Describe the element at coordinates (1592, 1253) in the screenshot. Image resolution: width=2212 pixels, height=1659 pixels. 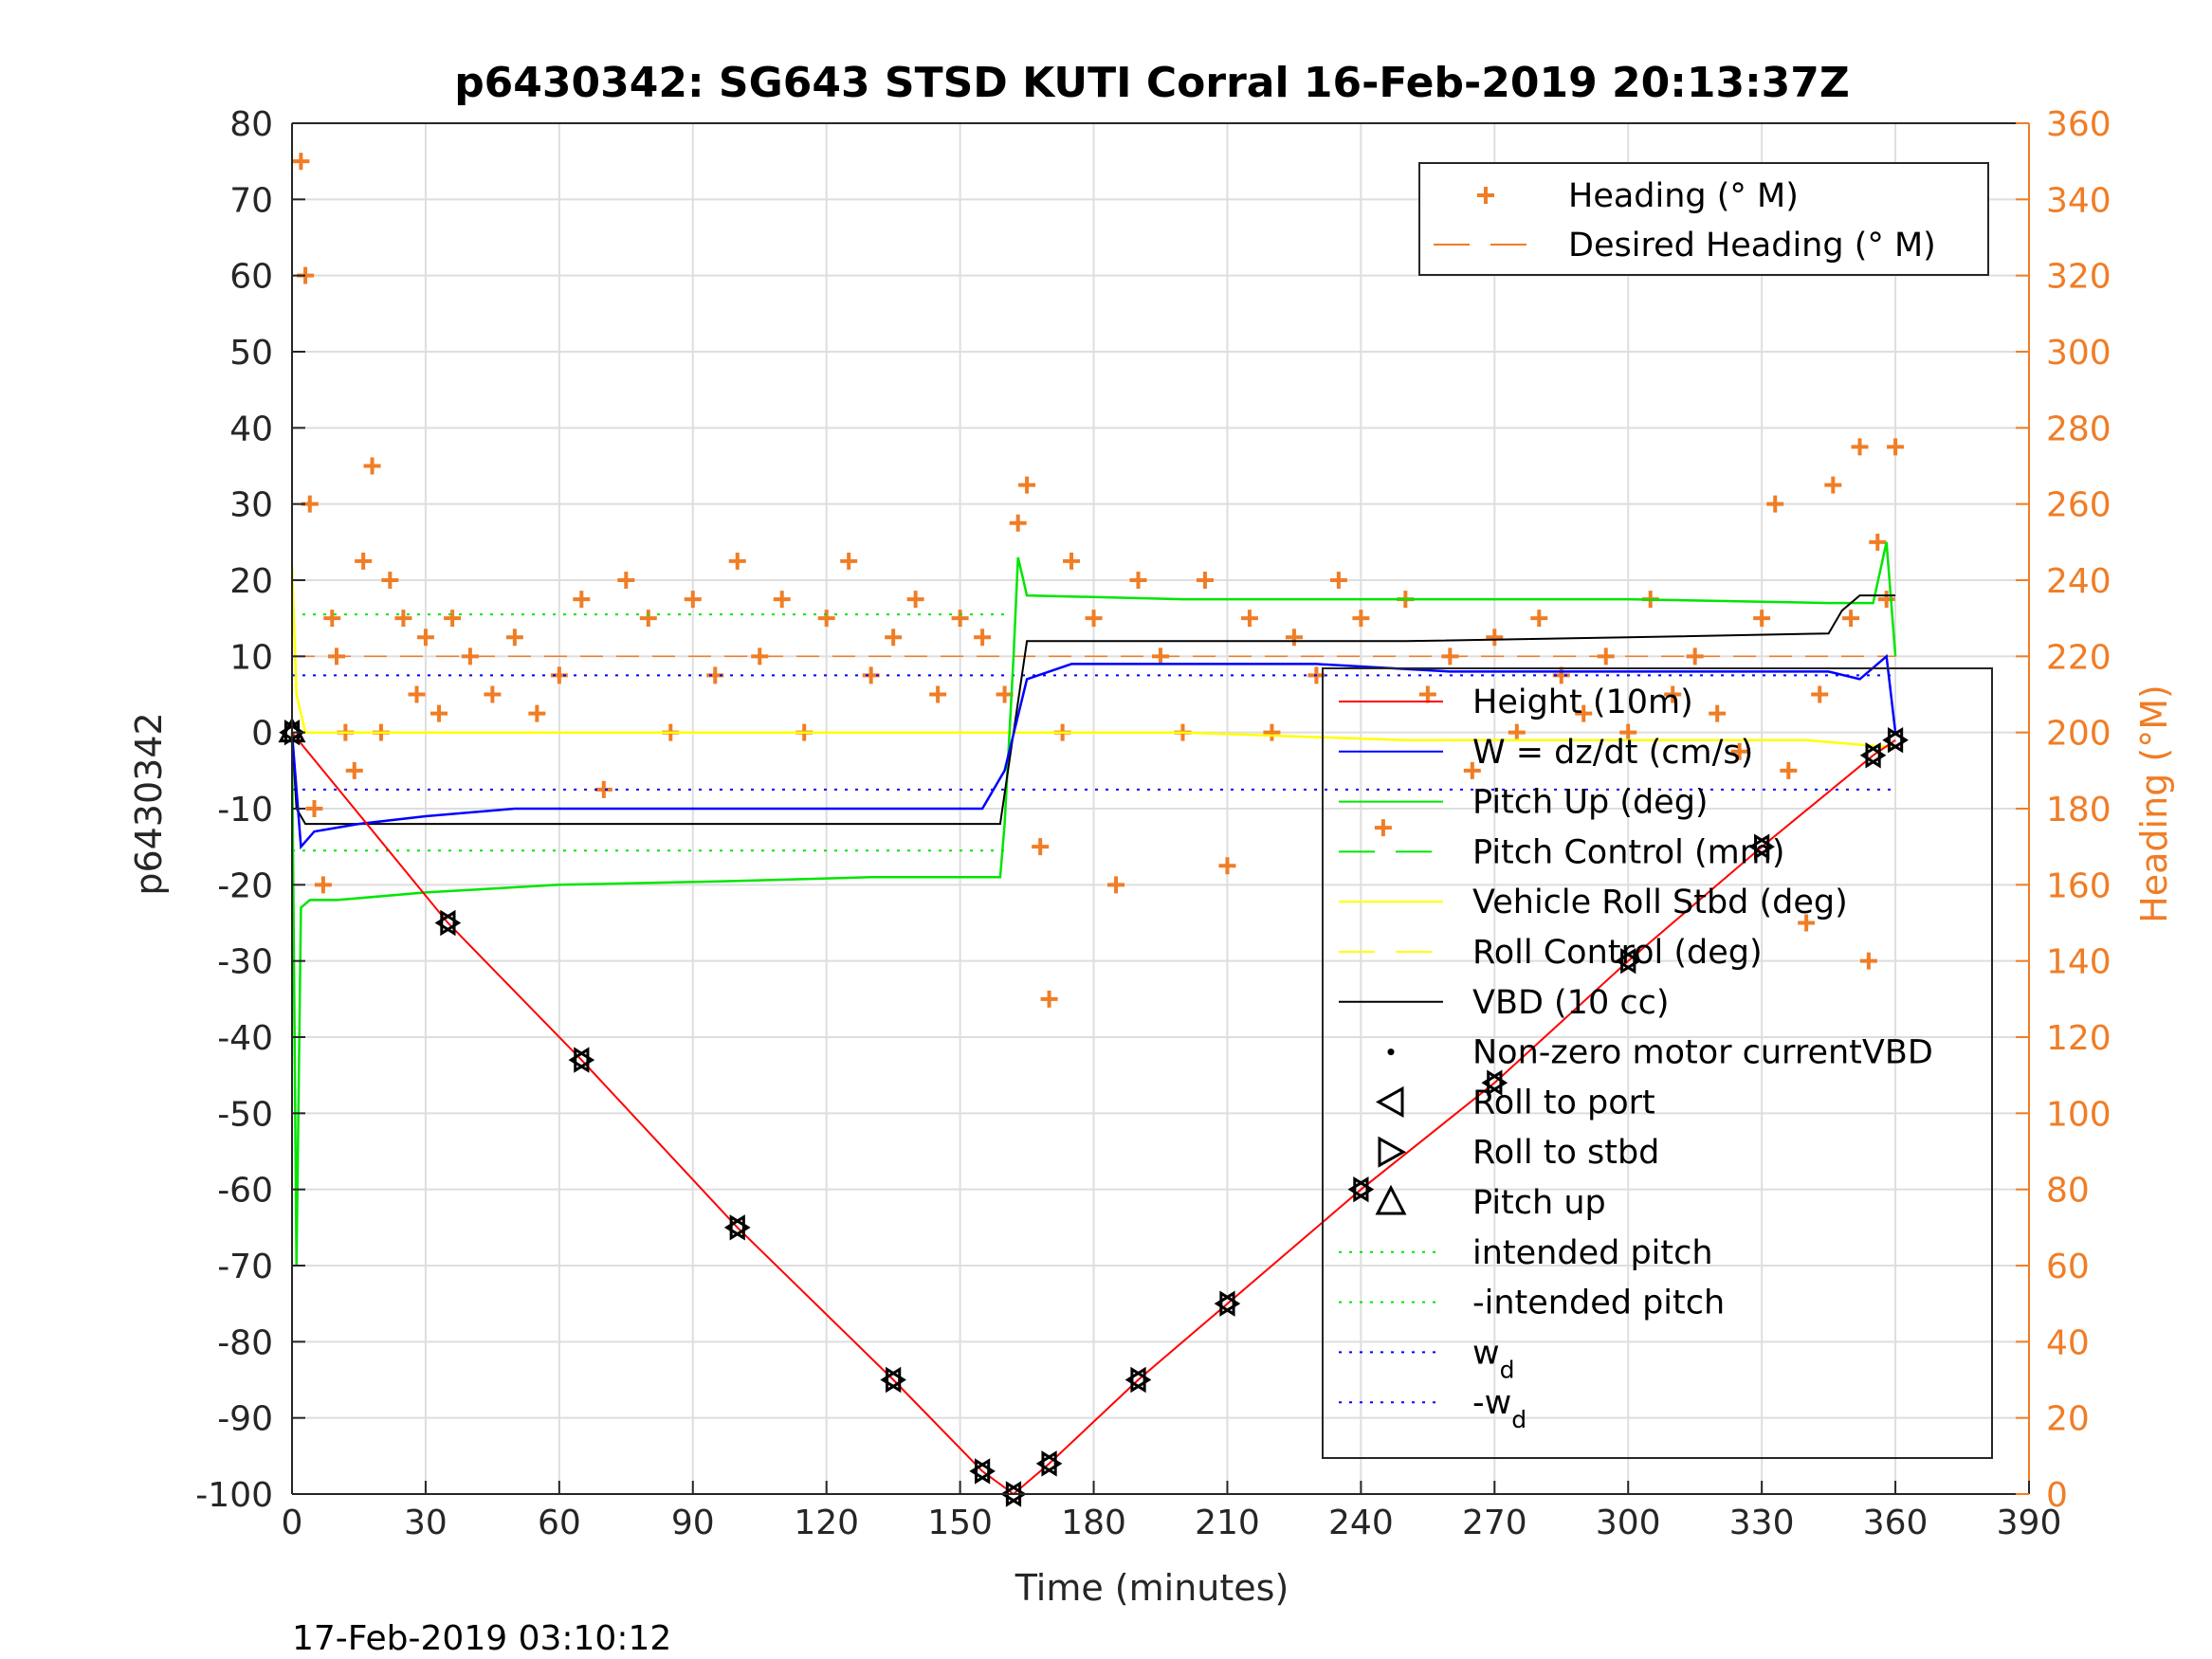
I see `legend-main-label: intended pitch` at that location.